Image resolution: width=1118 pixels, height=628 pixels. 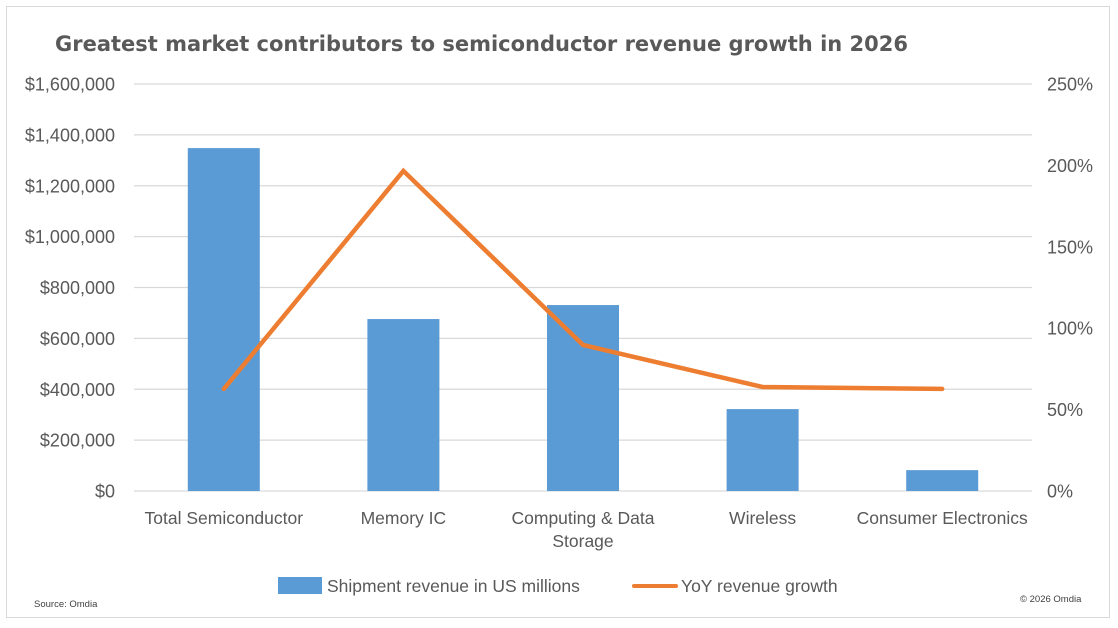 What do you see at coordinates (77, 390) in the screenshot?
I see `left-tick-label: $400,000` at bounding box center [77, 390].